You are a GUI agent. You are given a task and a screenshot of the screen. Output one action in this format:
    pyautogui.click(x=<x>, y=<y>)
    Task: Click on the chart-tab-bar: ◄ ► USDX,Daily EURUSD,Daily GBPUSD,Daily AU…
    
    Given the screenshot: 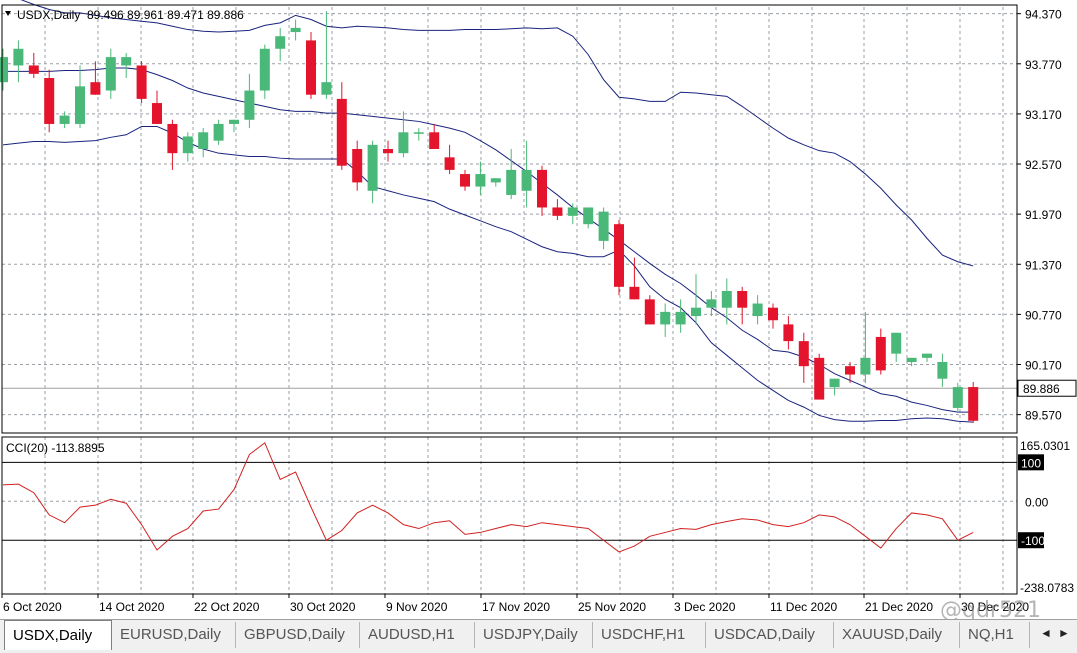 What is the action you would take?
    pyautogui.click(x=538, y=636)
    